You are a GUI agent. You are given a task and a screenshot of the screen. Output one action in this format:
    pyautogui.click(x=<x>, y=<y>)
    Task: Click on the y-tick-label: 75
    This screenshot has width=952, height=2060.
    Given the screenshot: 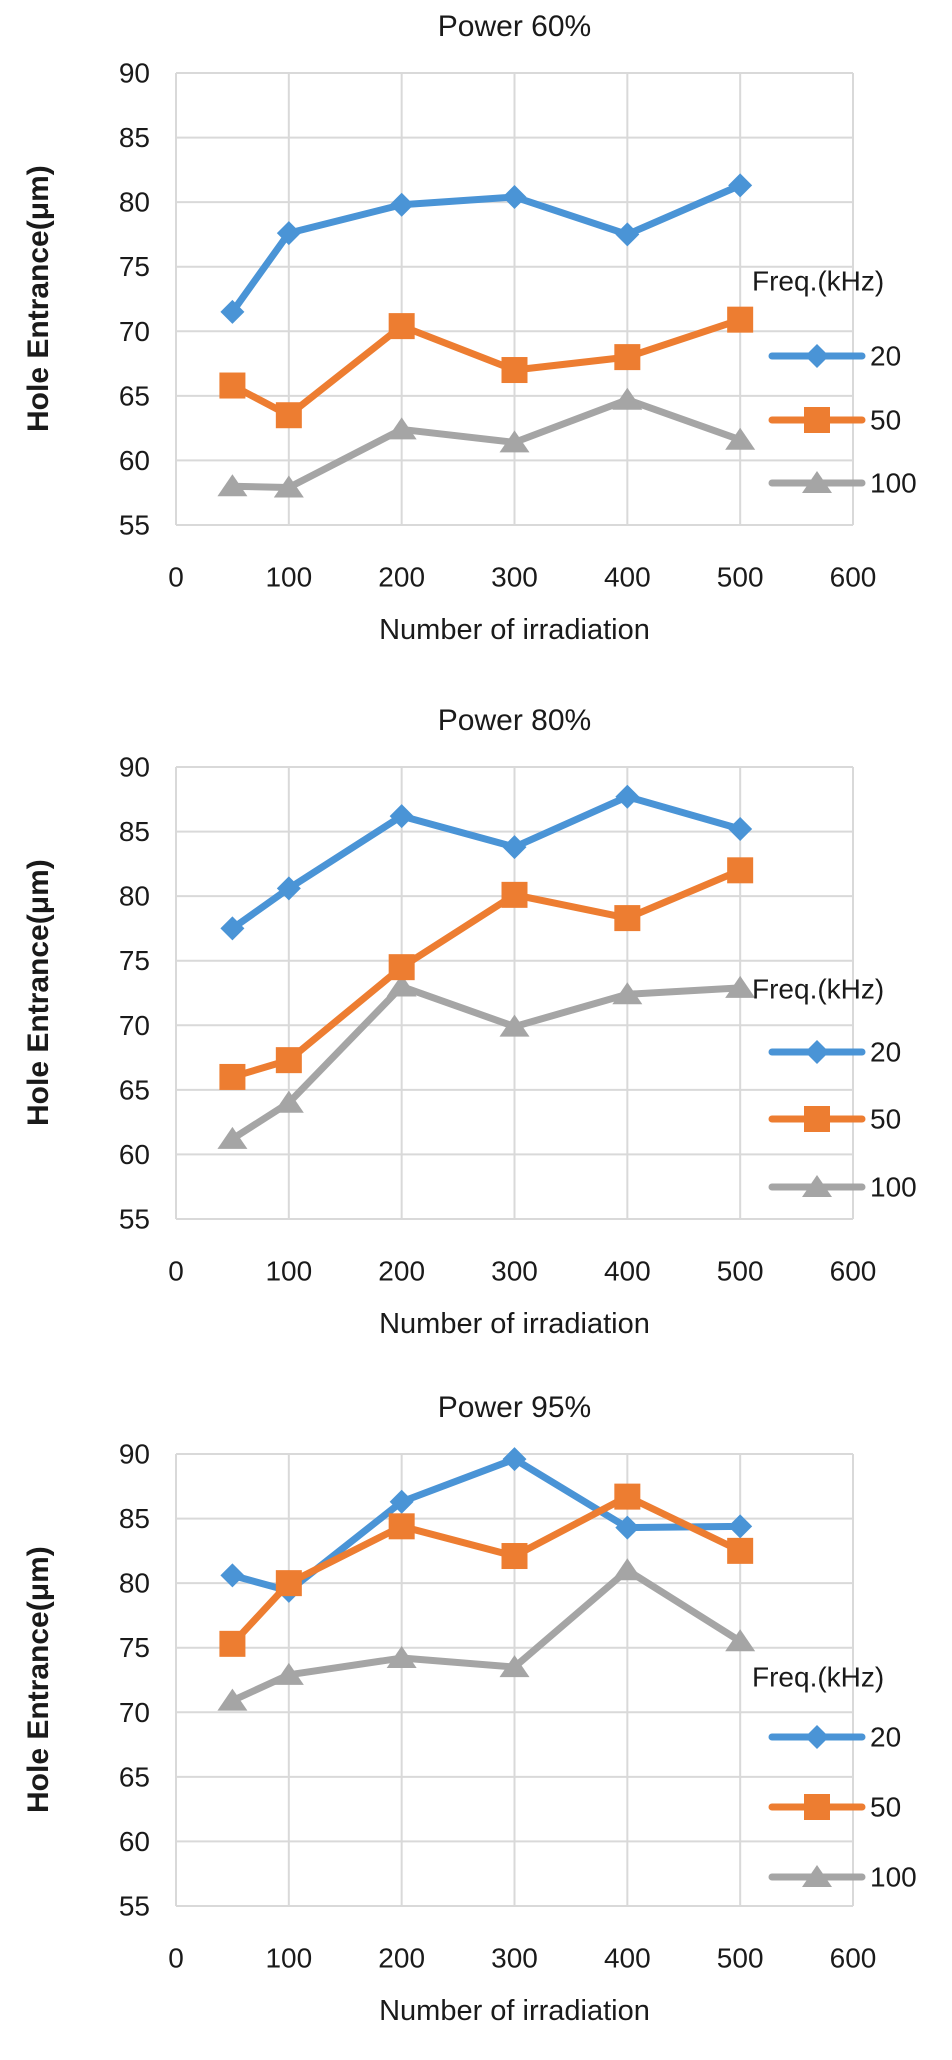 What is the action you would take?
    pyautogui.click(x=134, y=266)
    